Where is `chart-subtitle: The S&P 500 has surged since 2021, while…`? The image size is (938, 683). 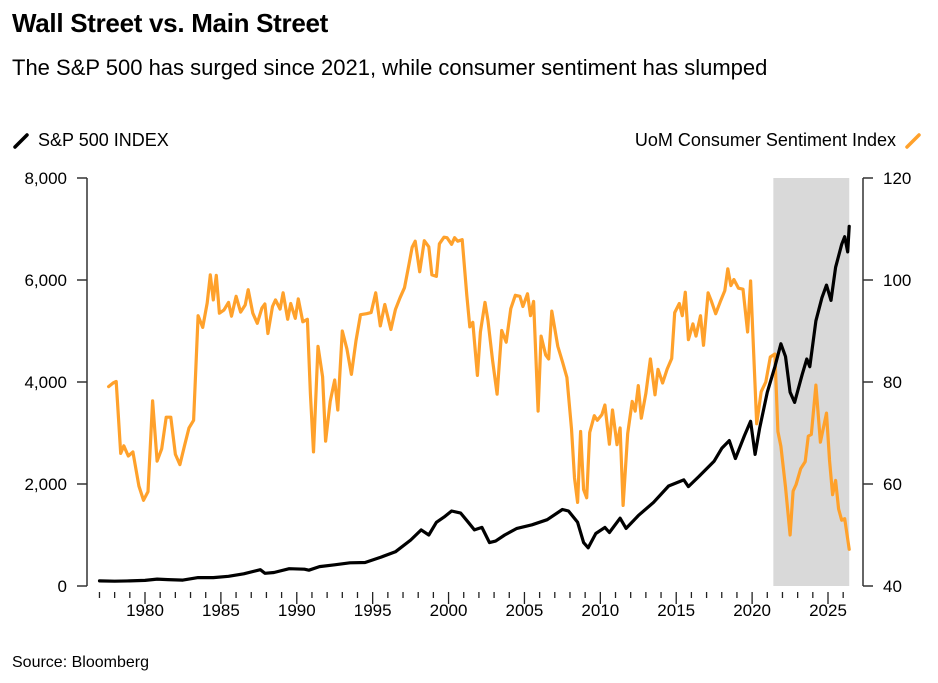
chart-subtitle: The S&P 500 has surged since 2021, while… is located at coordinates (390, 67).